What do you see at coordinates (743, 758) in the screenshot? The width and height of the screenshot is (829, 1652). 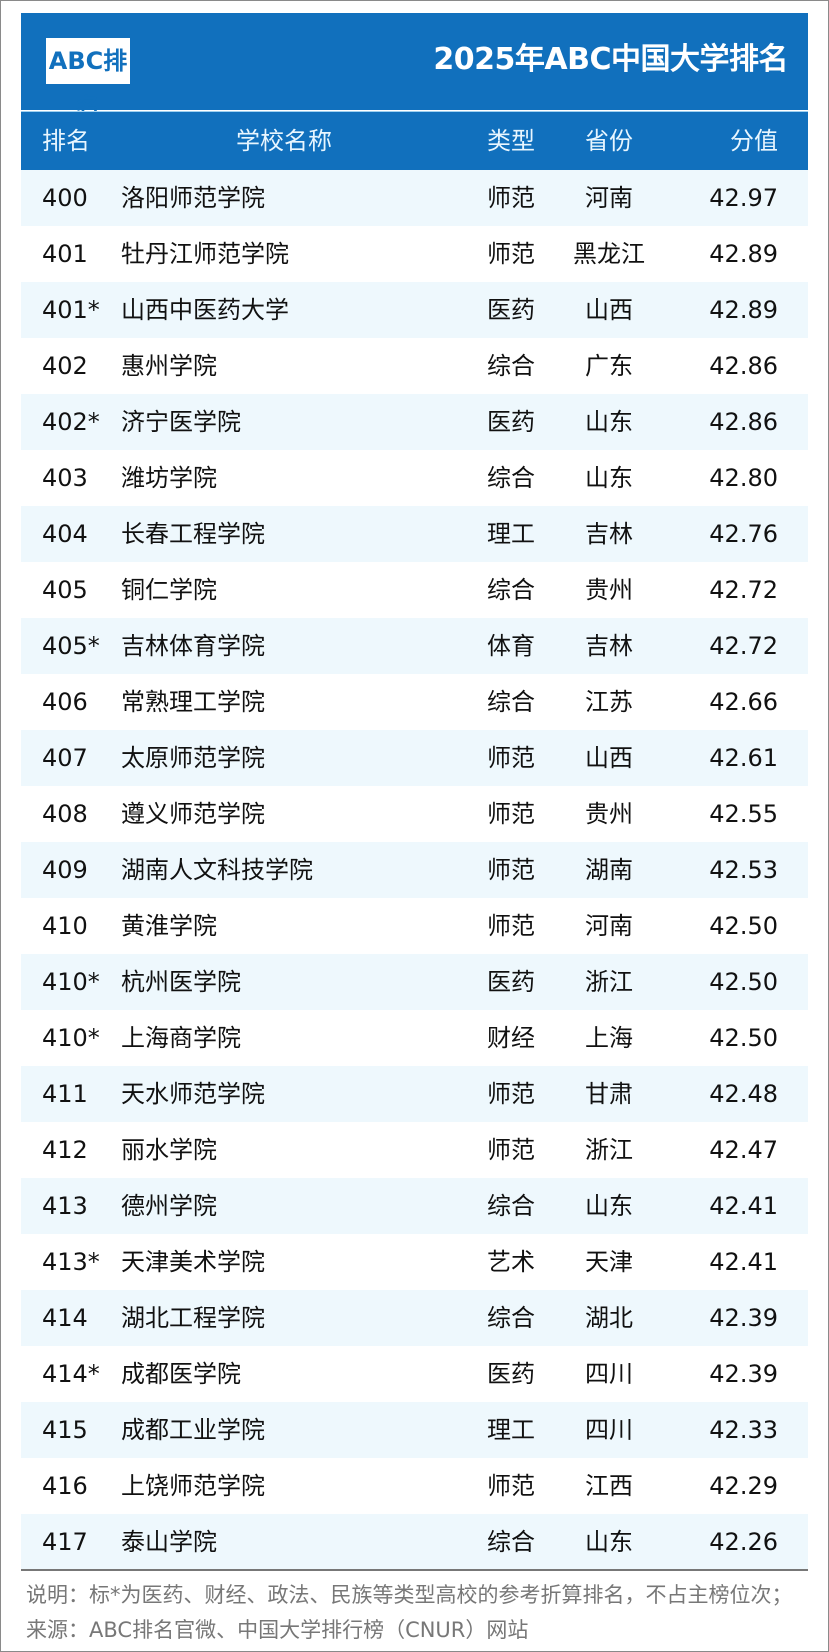 I see `score-cell: 42.61` at bounding box center [743, 758].